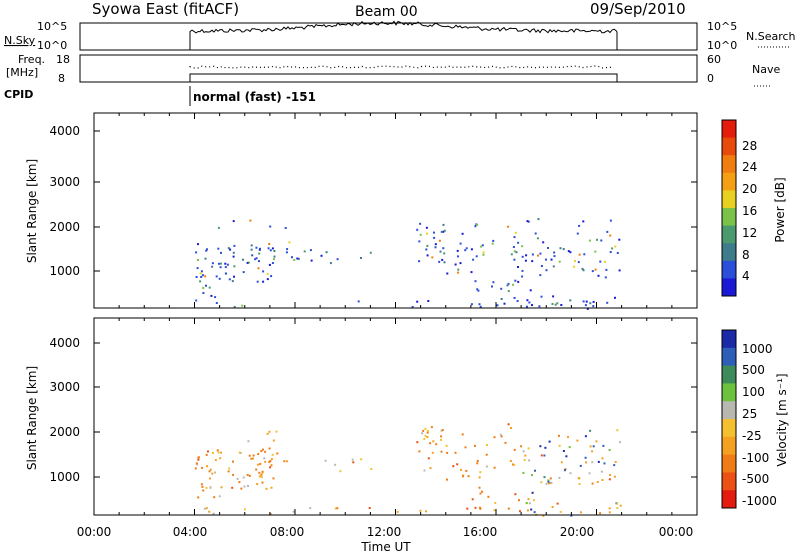 The width and height of the screenshot is (800, 554). What do you see at coordinates (64, 182) in the screenshot?
I see `power-ytick-3000: 3000` at bounding box center [64, 182].